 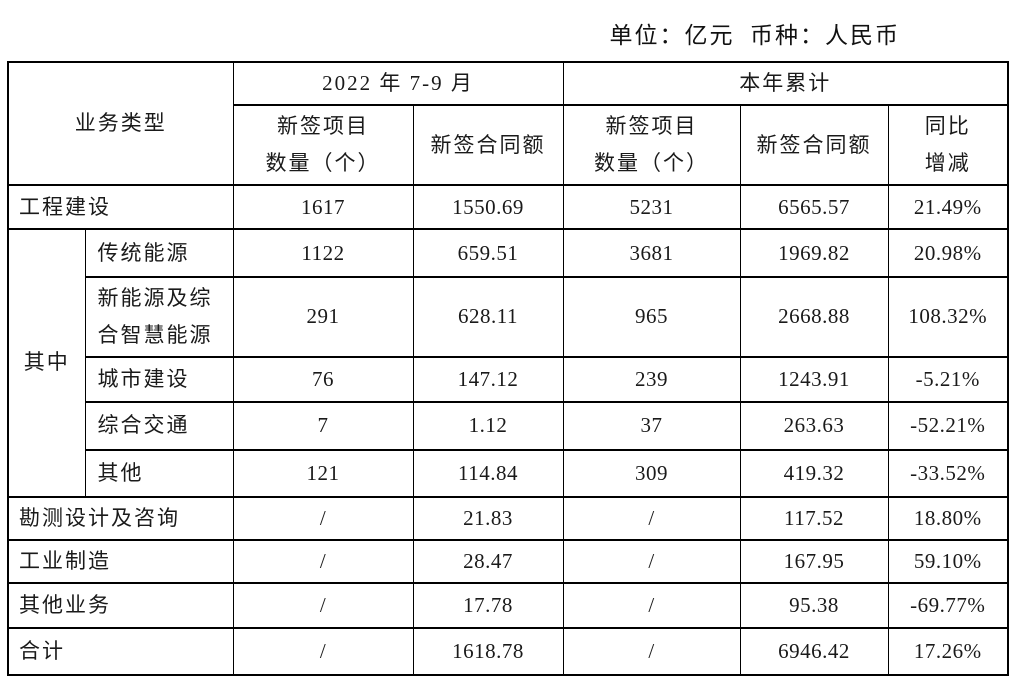 I want to click on table-row-other-sub: 其他 121 114.84 309 419.32 -33.52%, so click(x=508, y=473).